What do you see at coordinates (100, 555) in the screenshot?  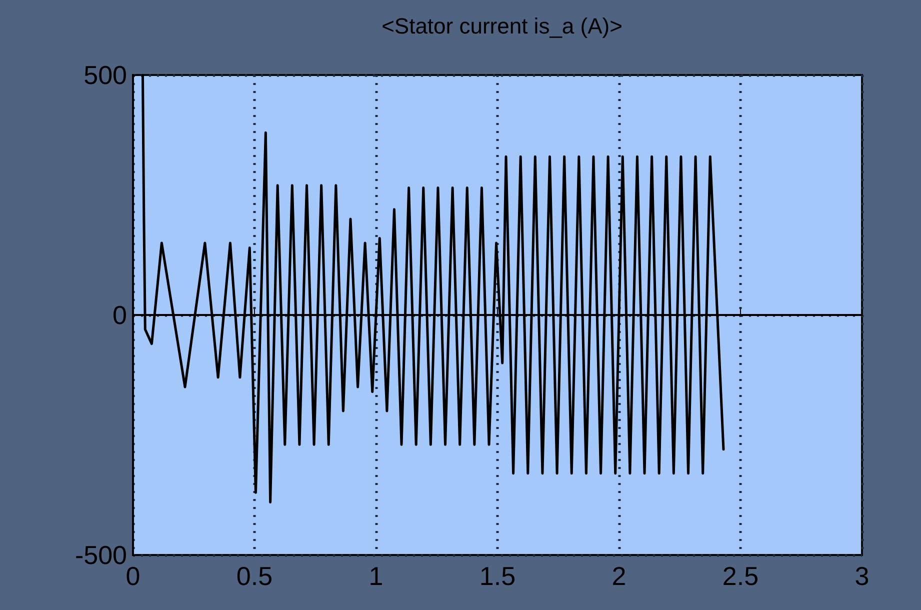 I see `y-tick-label: -500` at bounding box center [100, 555].